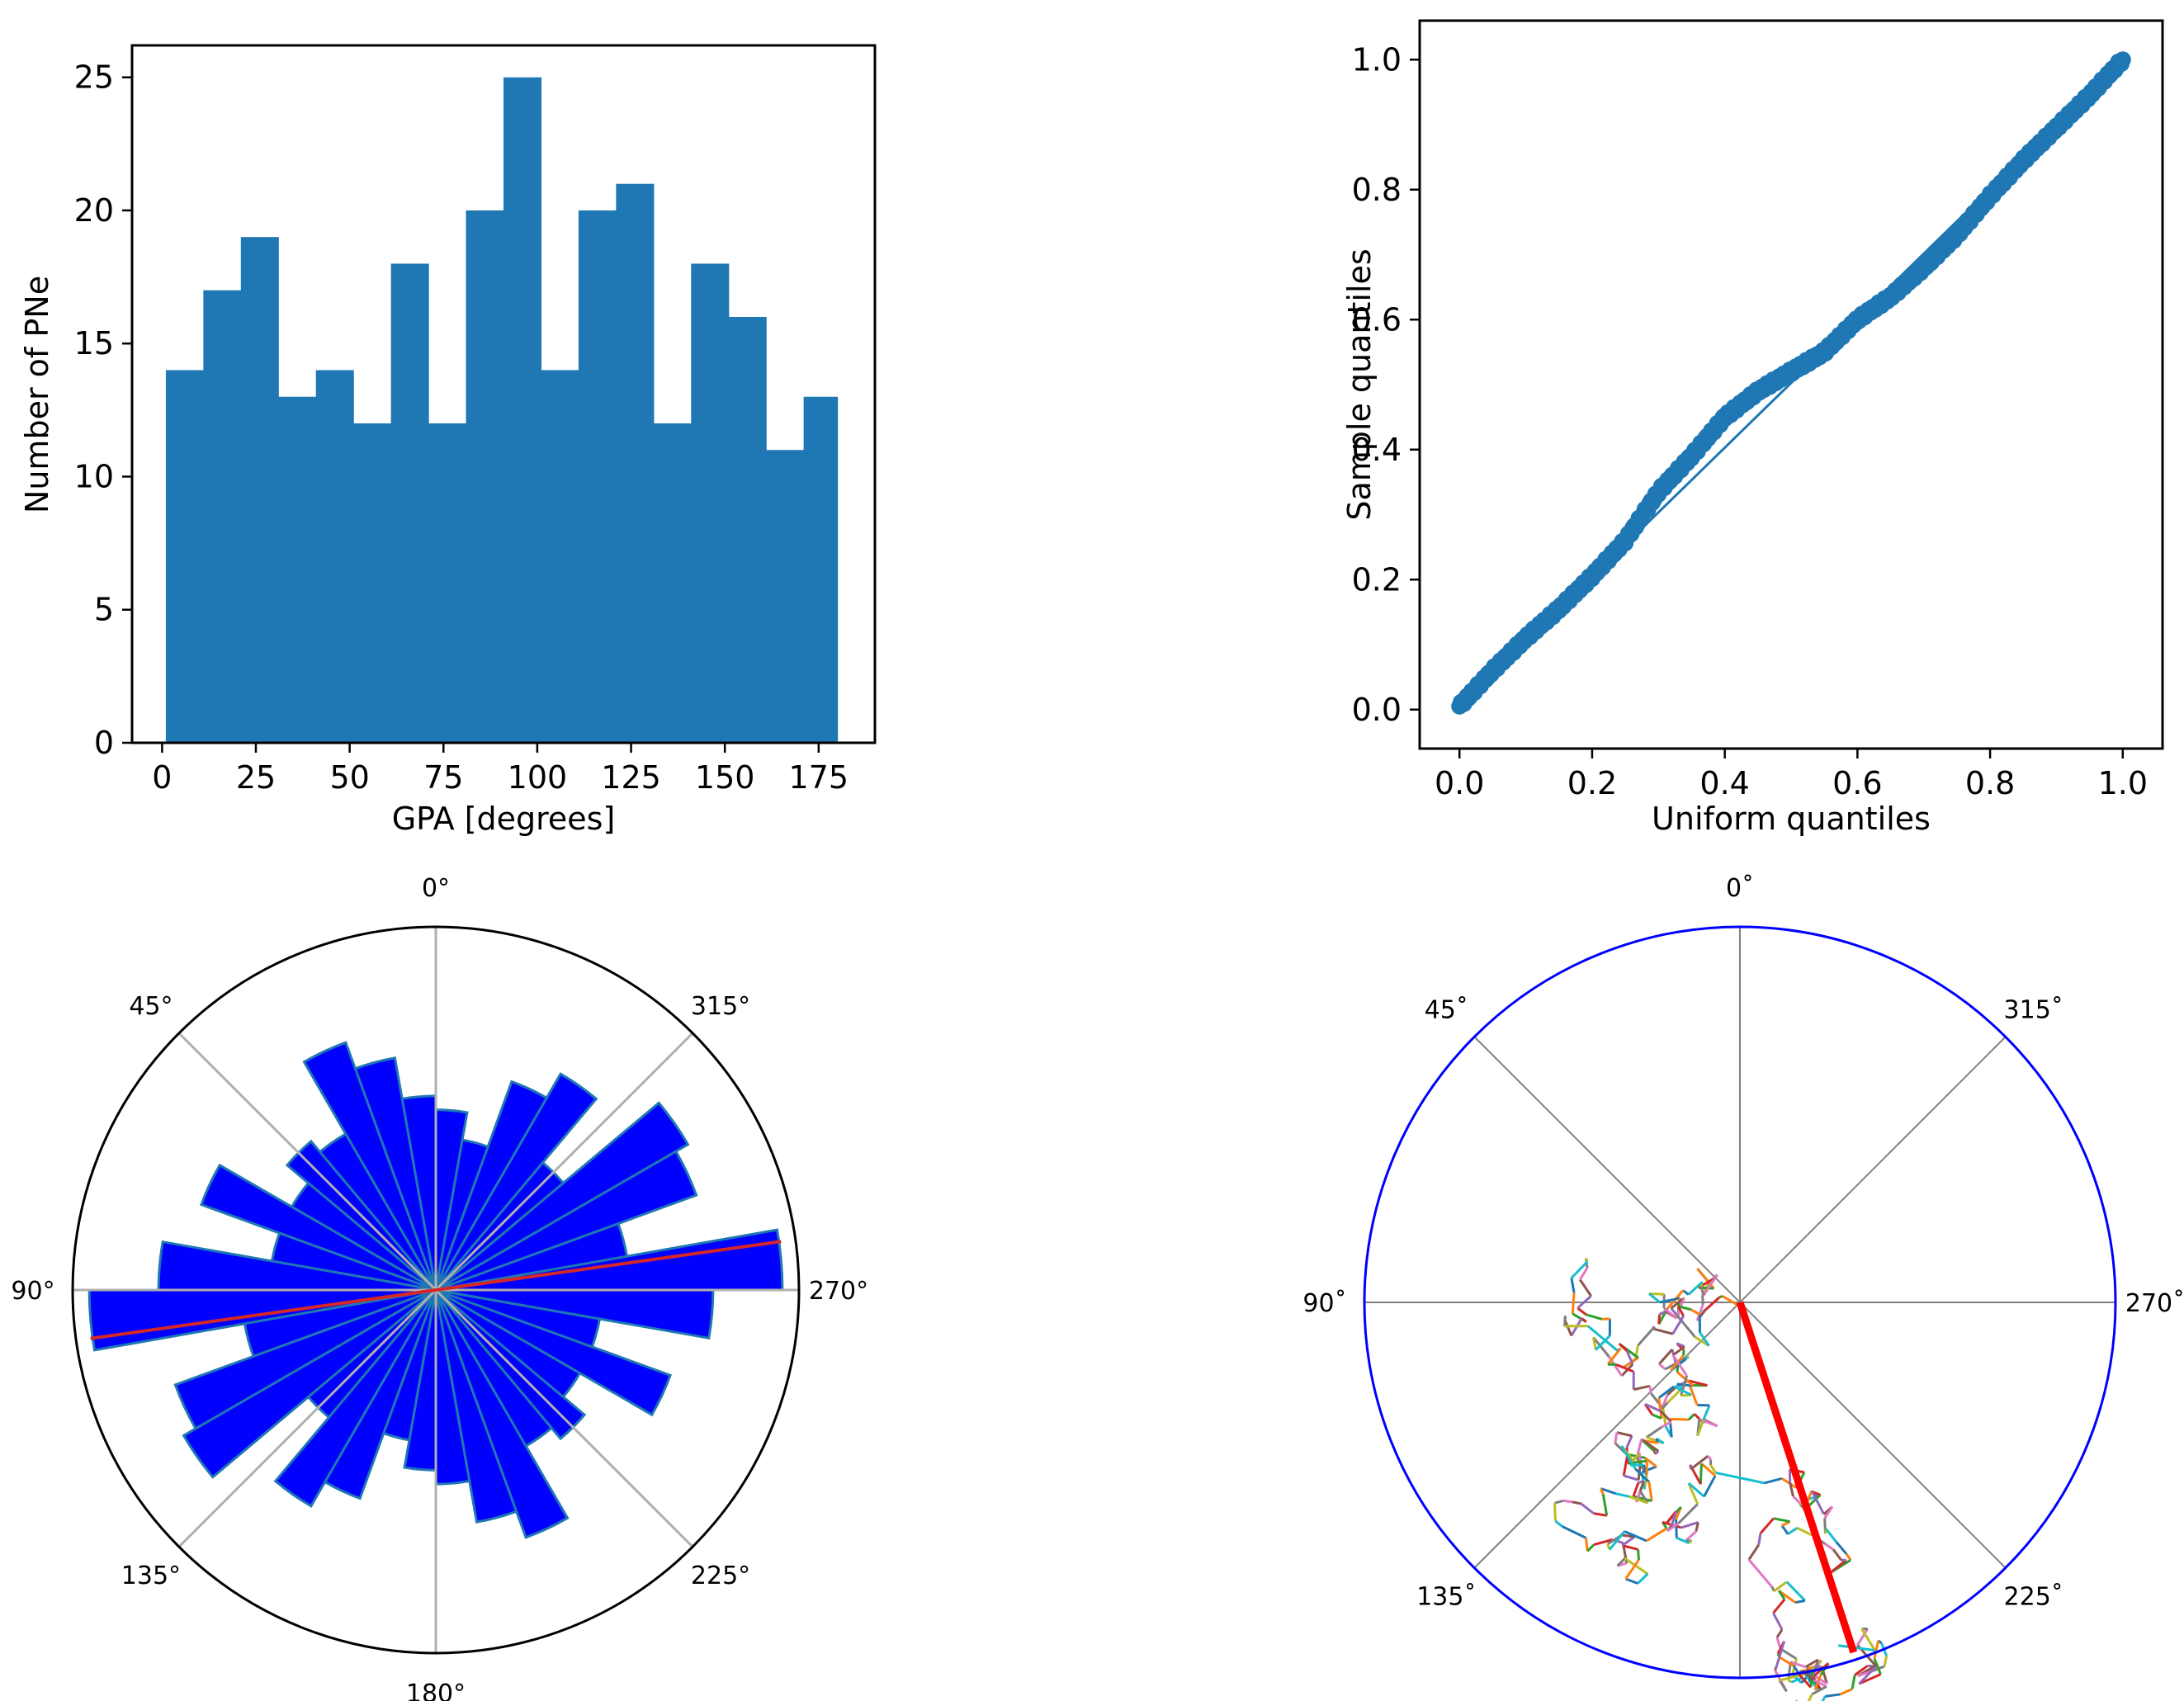  Describe the element at coordinates (162, 777) in the screenshot. I see `x-tick-label: 0` at that location.